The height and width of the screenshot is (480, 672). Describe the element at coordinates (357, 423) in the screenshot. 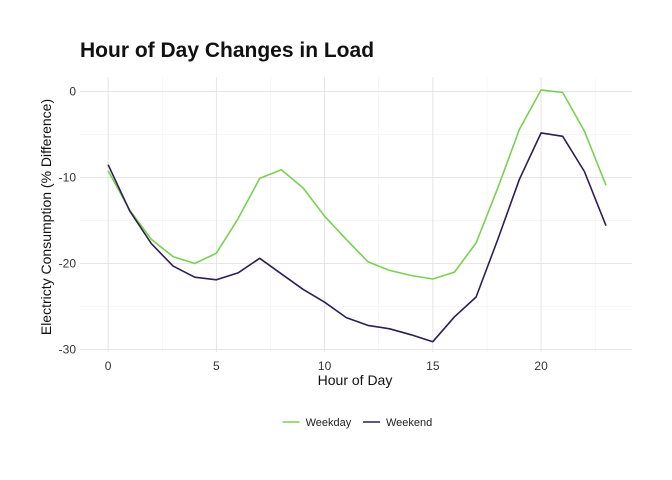

I see `legend: Weekday Weekend` at that location.